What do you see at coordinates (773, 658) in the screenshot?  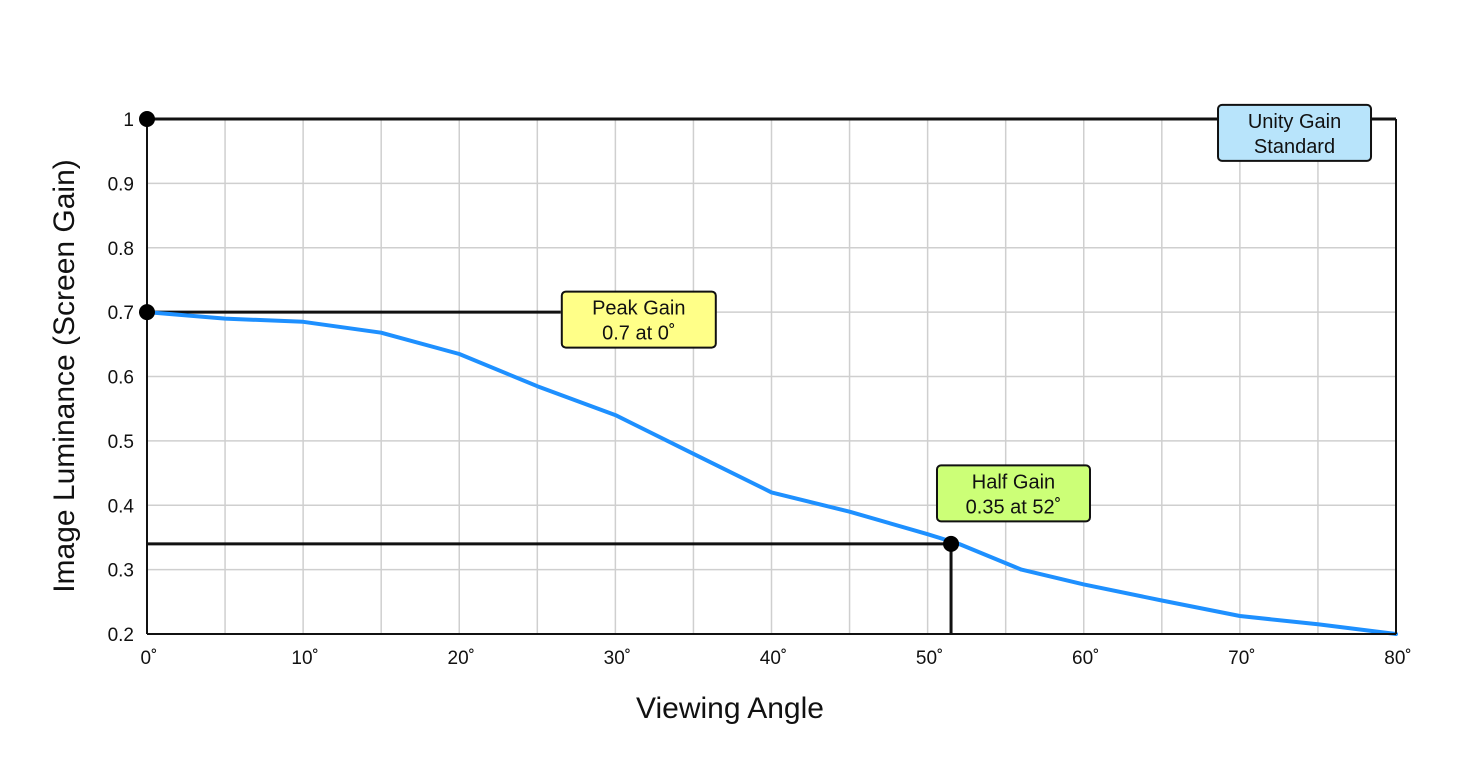 I see `x-tick-label: 40˚` at bounding box center [773, 658].